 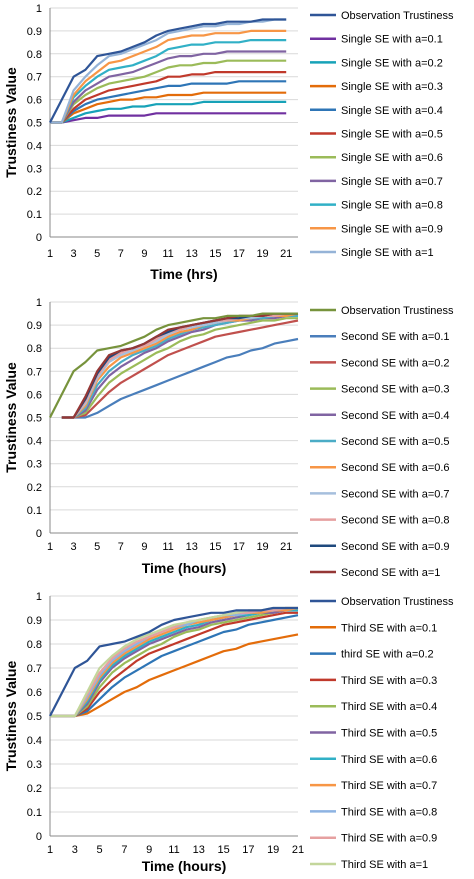 What do you see at coordinates (34, 349) in the screenshot?
I see `y-tick-label: 0.8` at bounding box center [34, 349].